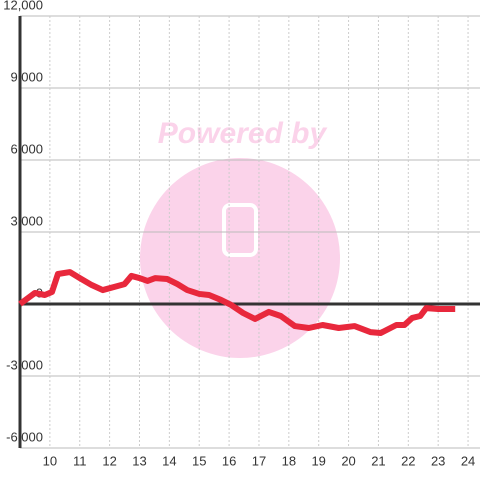 Image resolution: width=480 pixels, height=480 pixels. I want to click on watermark-icon, so click(240, 230).